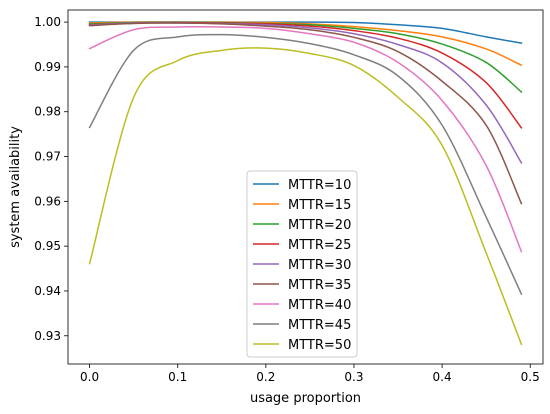 This screenshot has height=414, width=550. I want to click on y-tick-label: 0.96, so click(47, 201).